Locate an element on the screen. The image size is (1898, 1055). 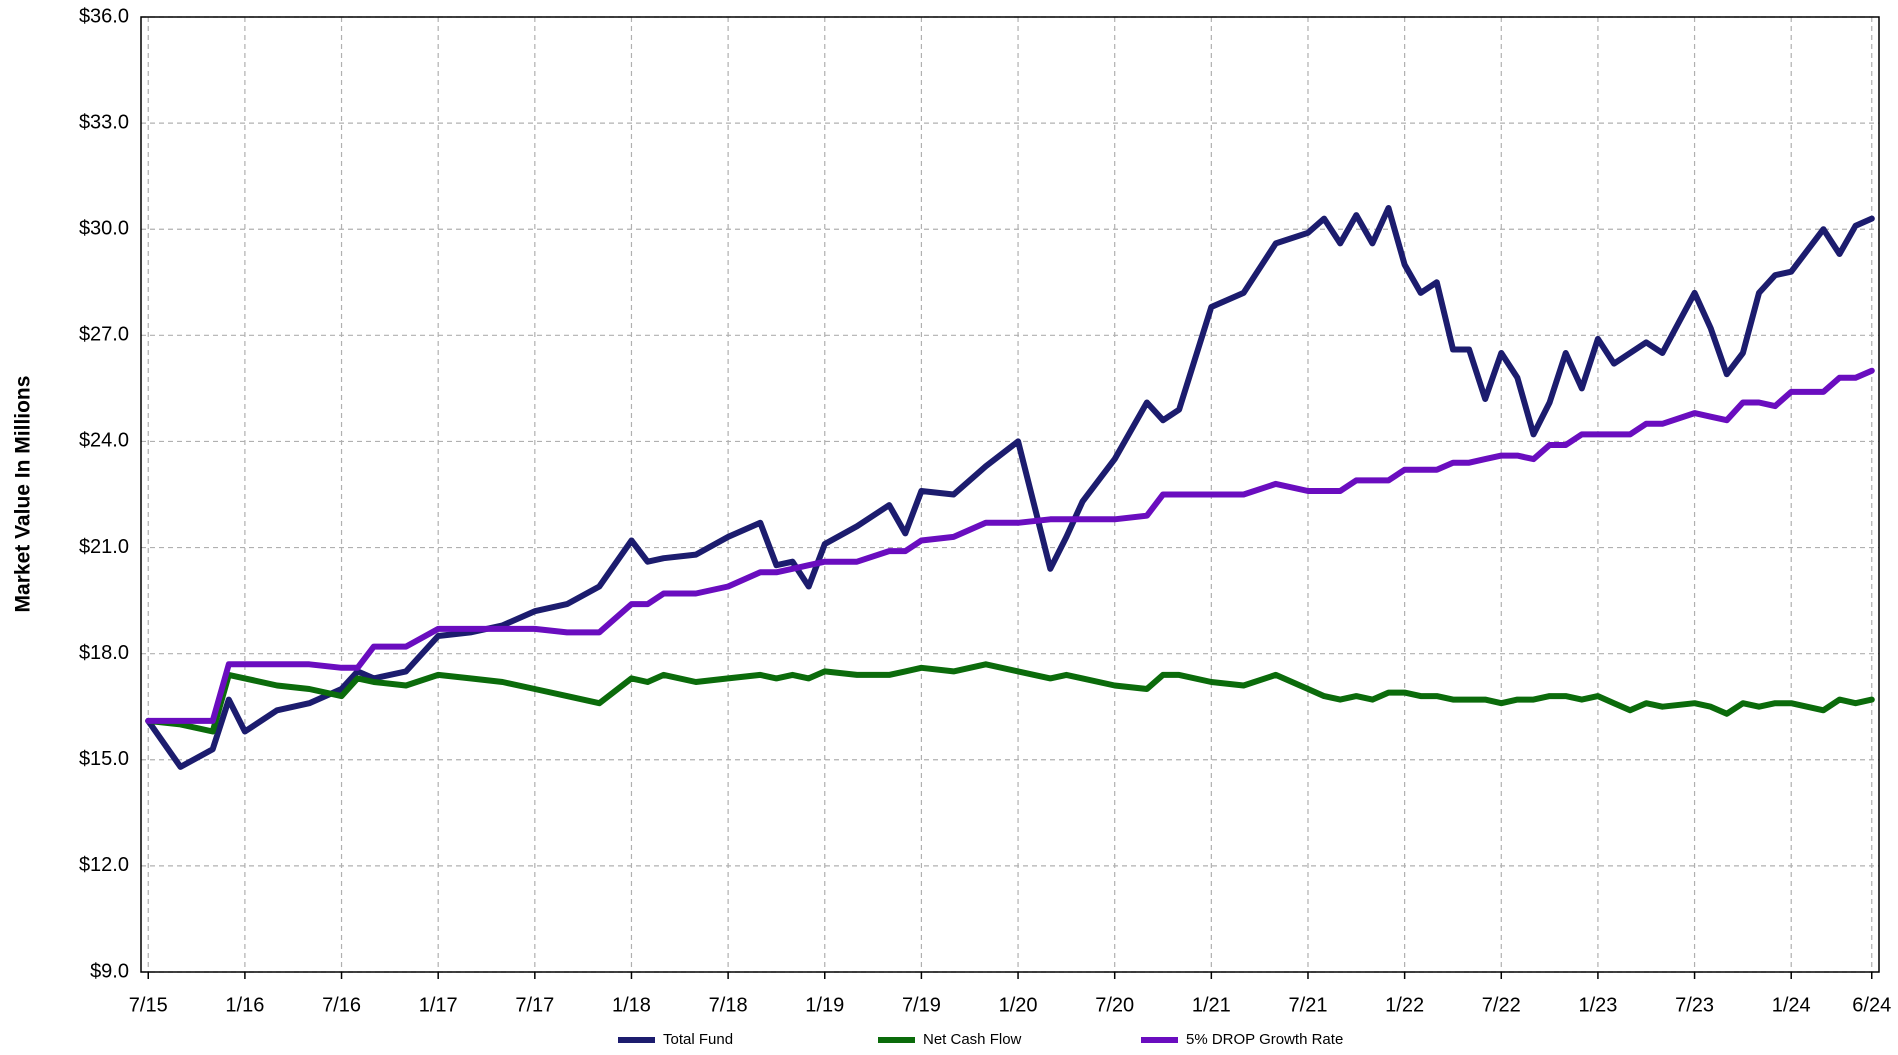
y-tick-label: $33.0 is located at coordinates (104, 122).